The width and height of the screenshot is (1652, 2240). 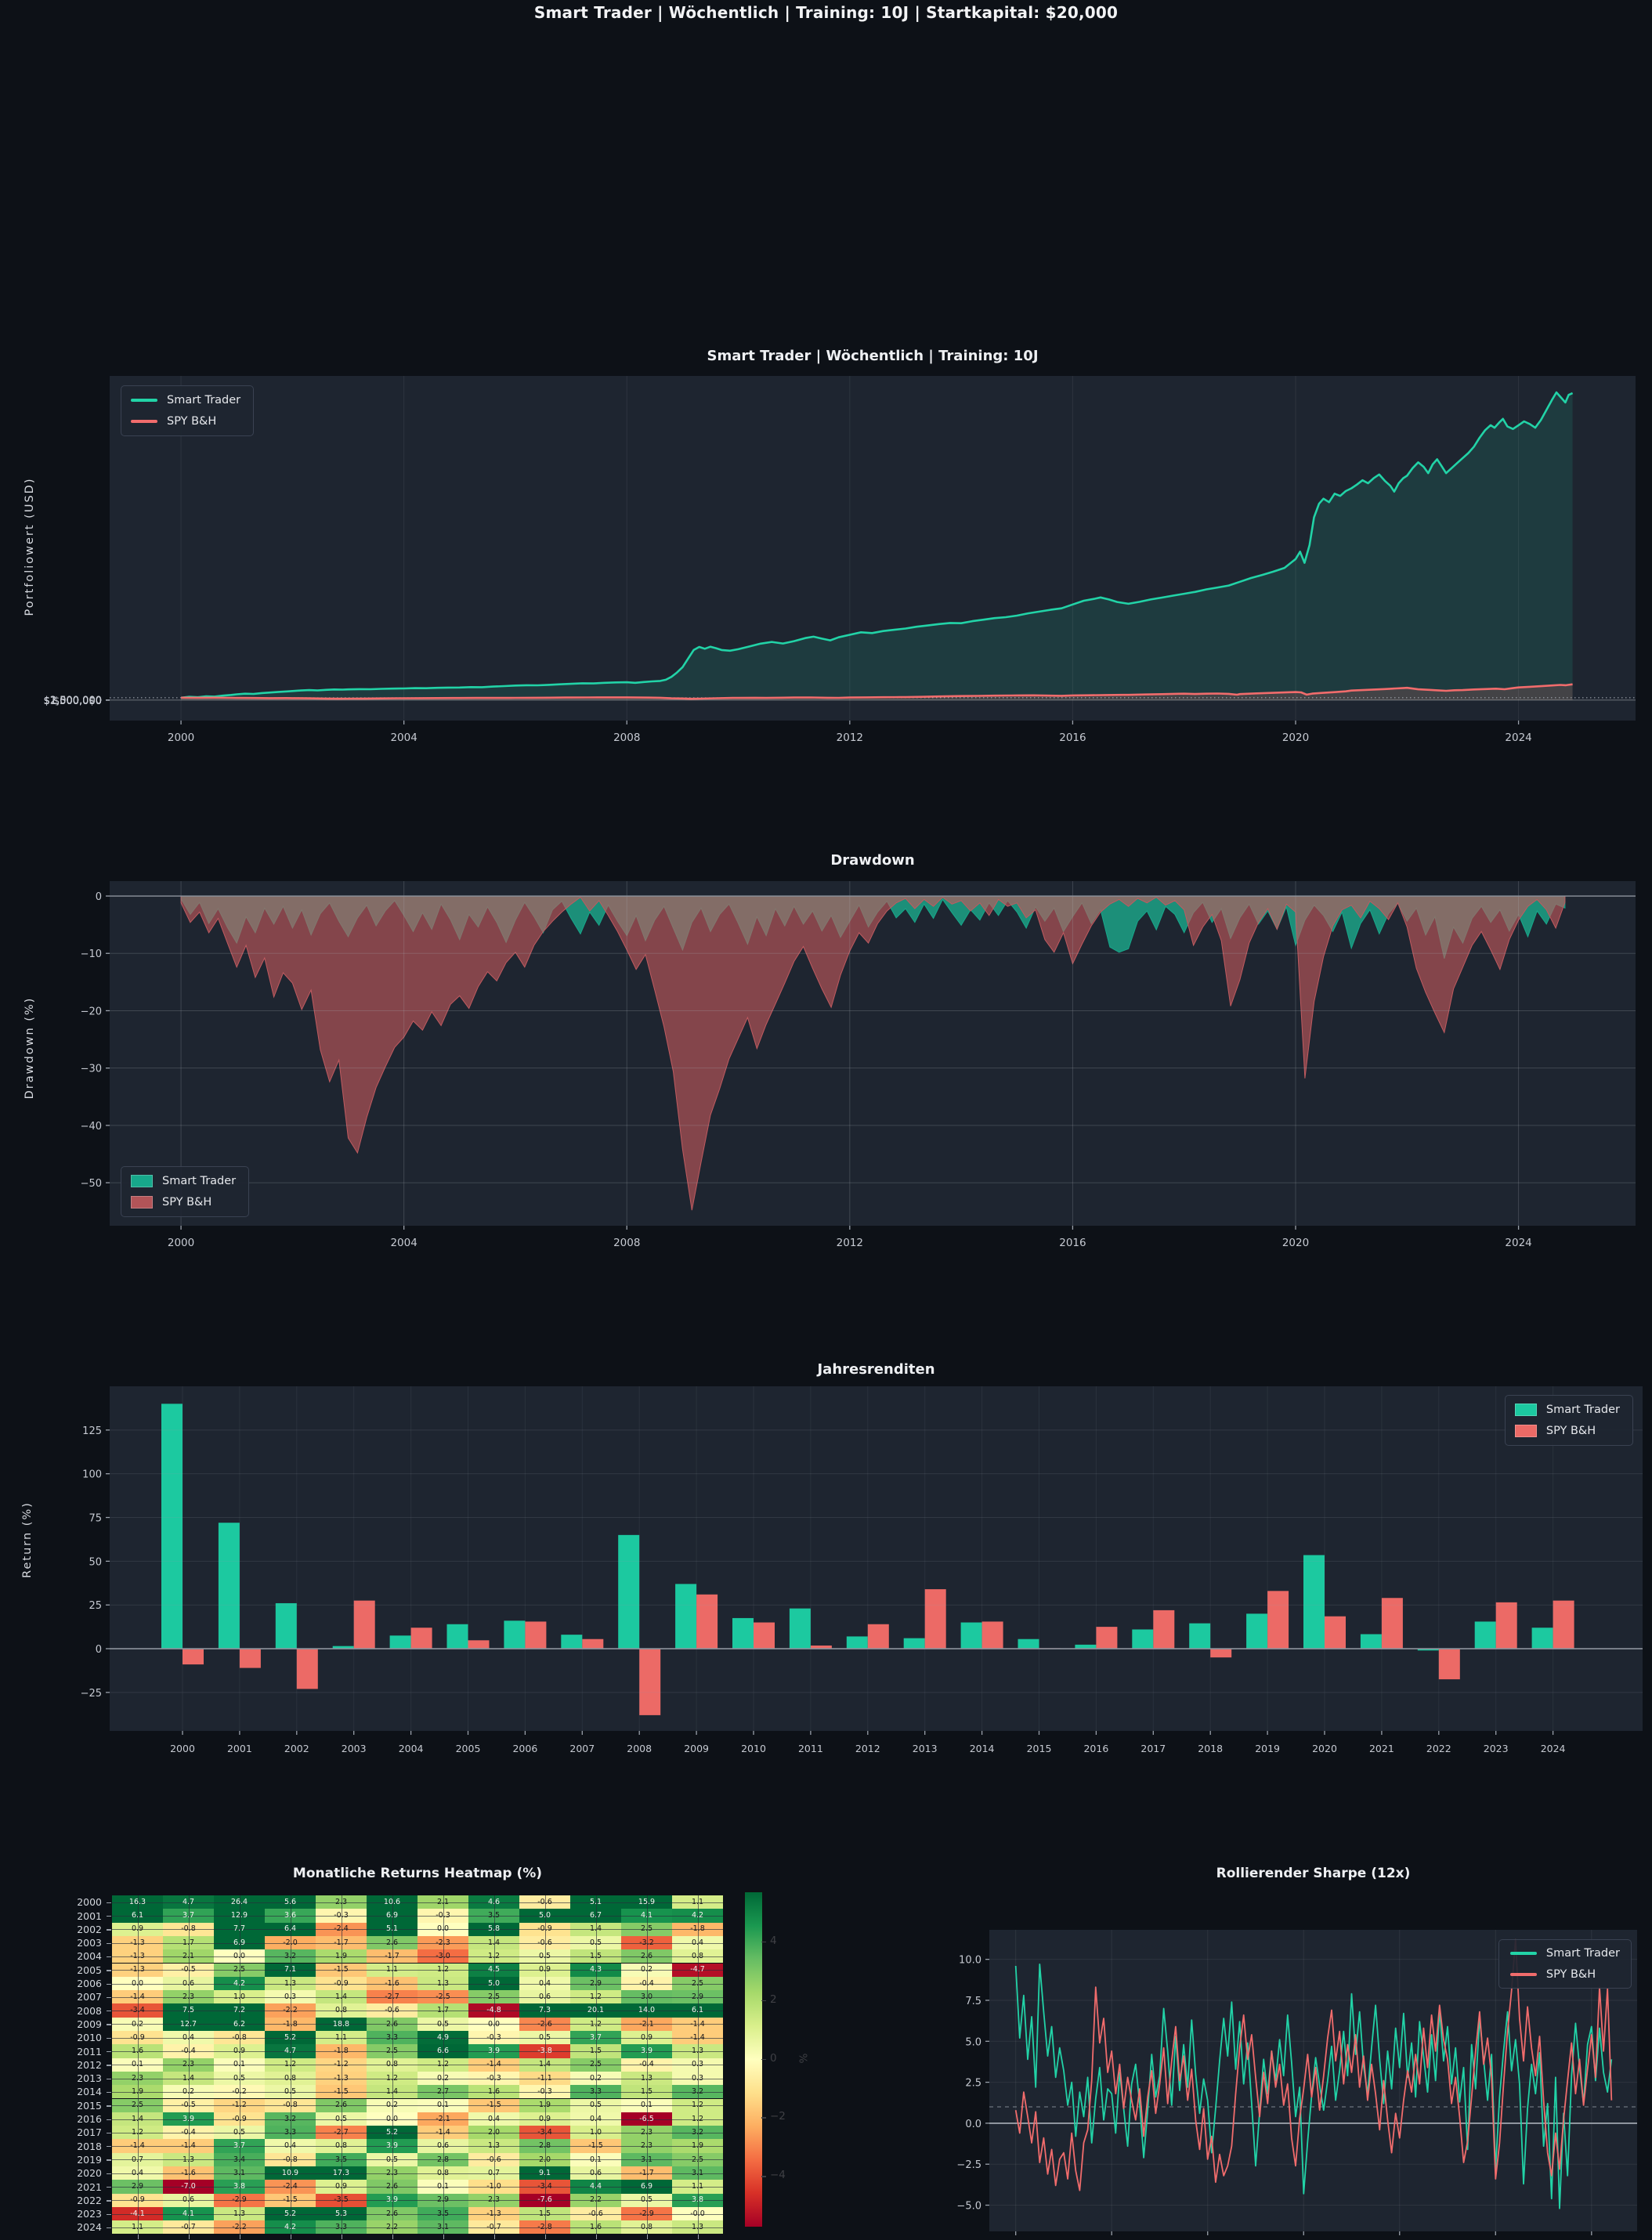 What do you see at coordinates (872, 860) in the screenshot?
I see `drawdown-chart-title: Drawdown` at bounding box center [872, 860].